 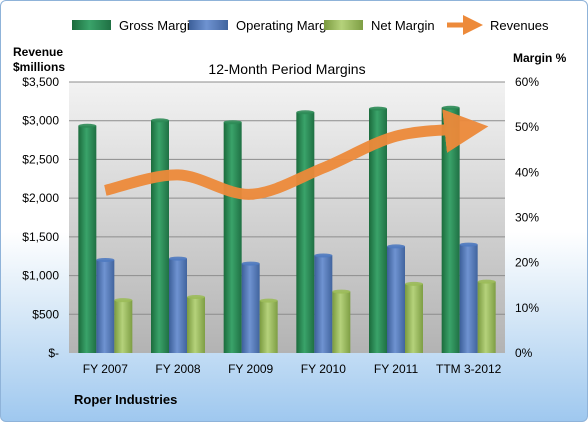 What do you see at coordinates (40, 82) in the screenshot?
I see `left-tick-label: $3,500` at bounding box center [40, 82].